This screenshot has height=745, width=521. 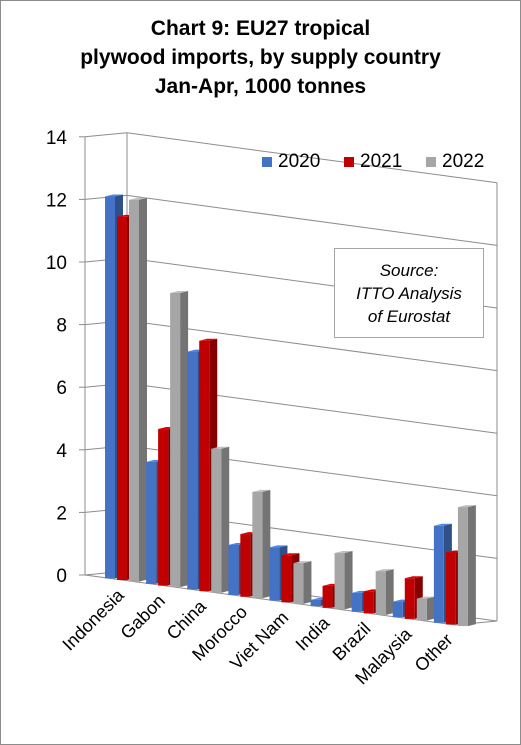 What do you see at coordinates (260, 86) in the screenshot?
I see `chart-title-line-3: Jan-Apr, 1000 tonnes` at bounding box center [260, 86].